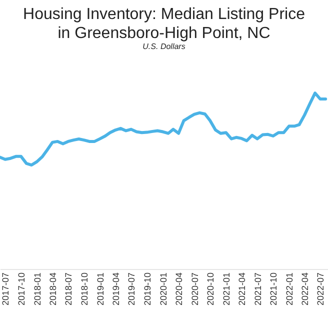  What do you see at coordinates (131, 289) in the screenshot?
I see `x-tick-label: 2019-07` at bounding box center [131, 289].